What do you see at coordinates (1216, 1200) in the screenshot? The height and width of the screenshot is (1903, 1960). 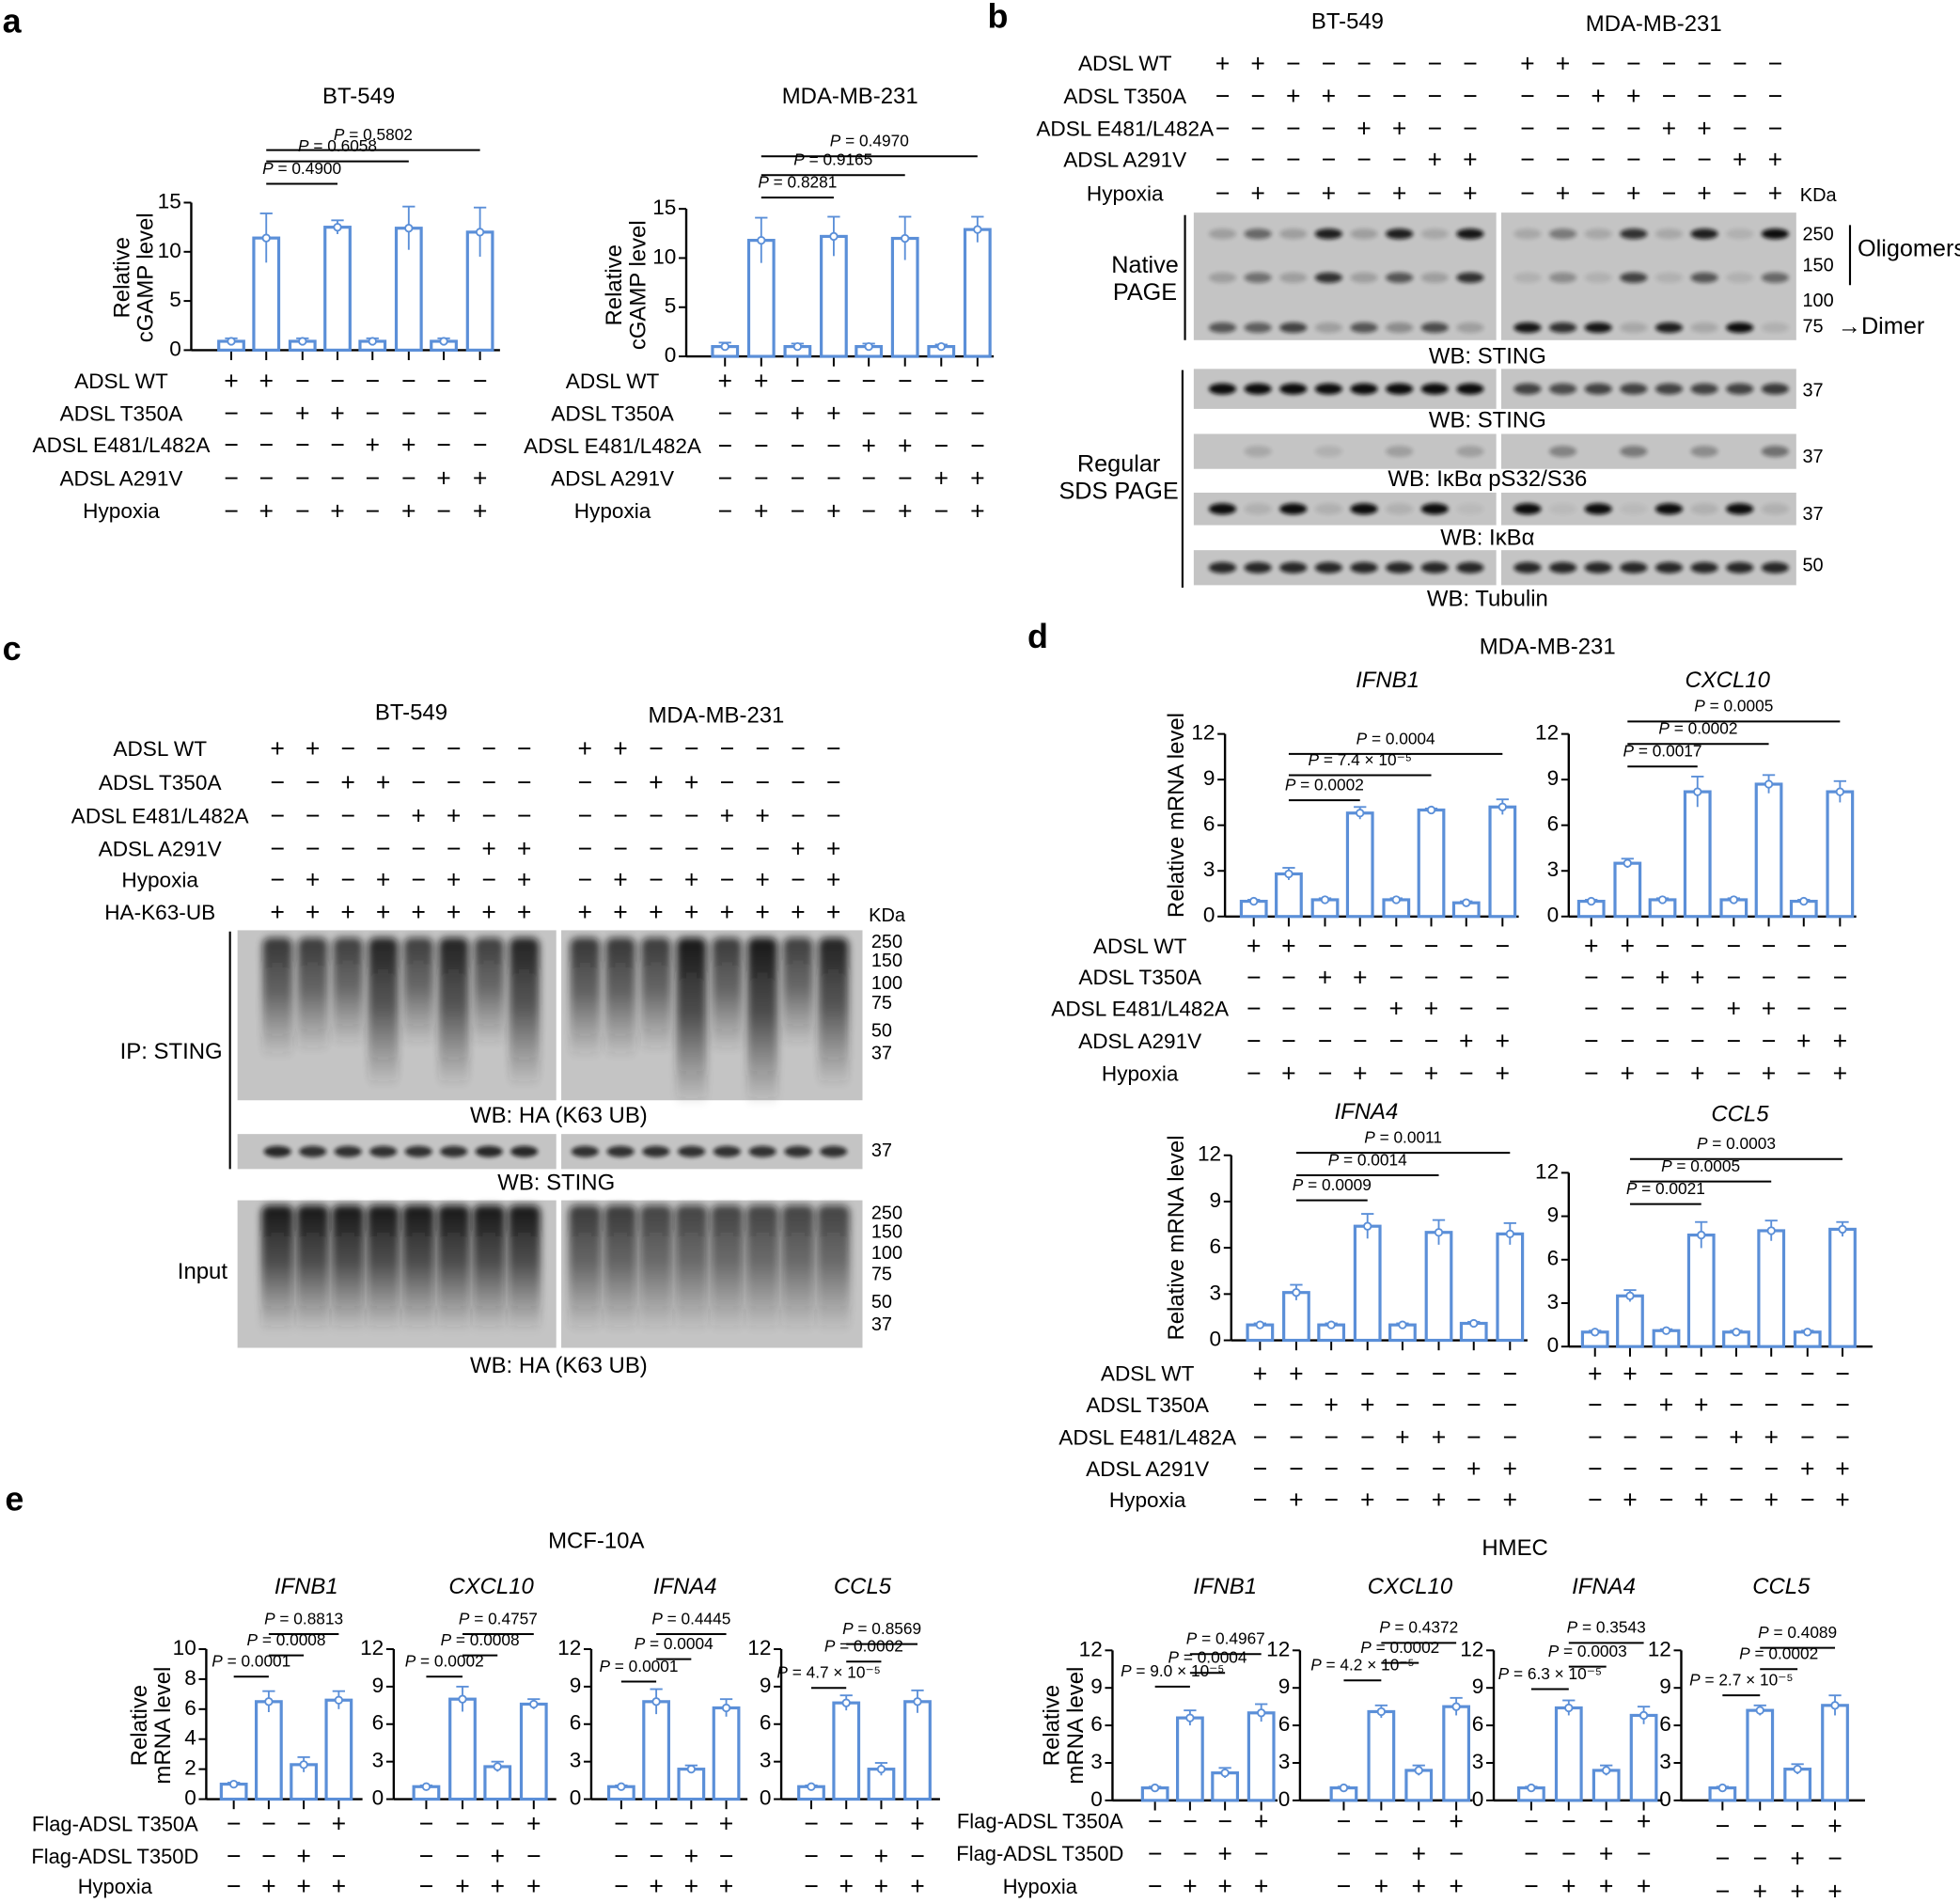 I see `y-tick-label: 9` at bounding box center [1216, 1200].